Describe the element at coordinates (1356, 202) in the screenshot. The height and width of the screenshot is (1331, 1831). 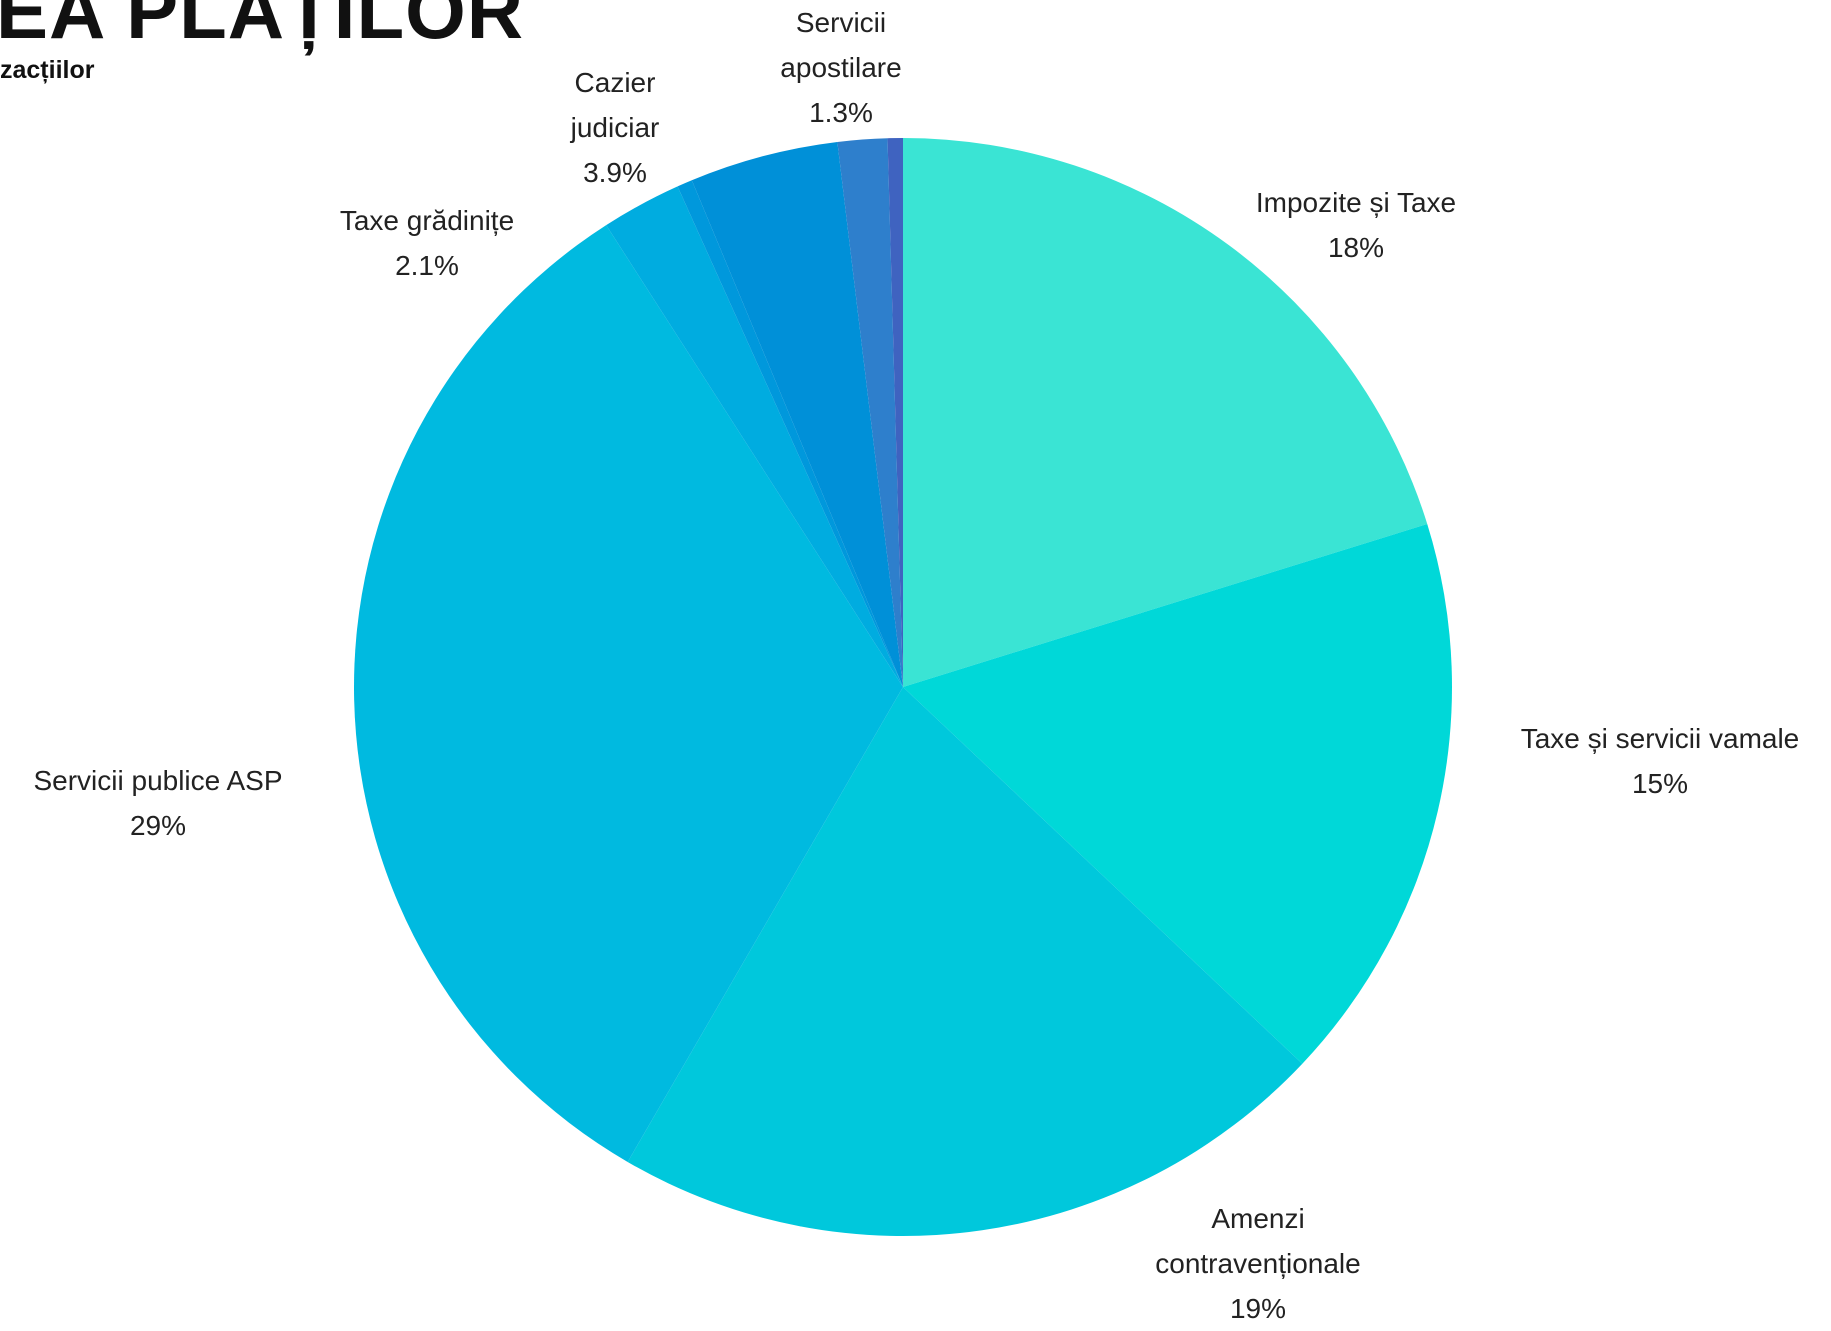
I see `slice-name: Impozite și Taxe` at that location.